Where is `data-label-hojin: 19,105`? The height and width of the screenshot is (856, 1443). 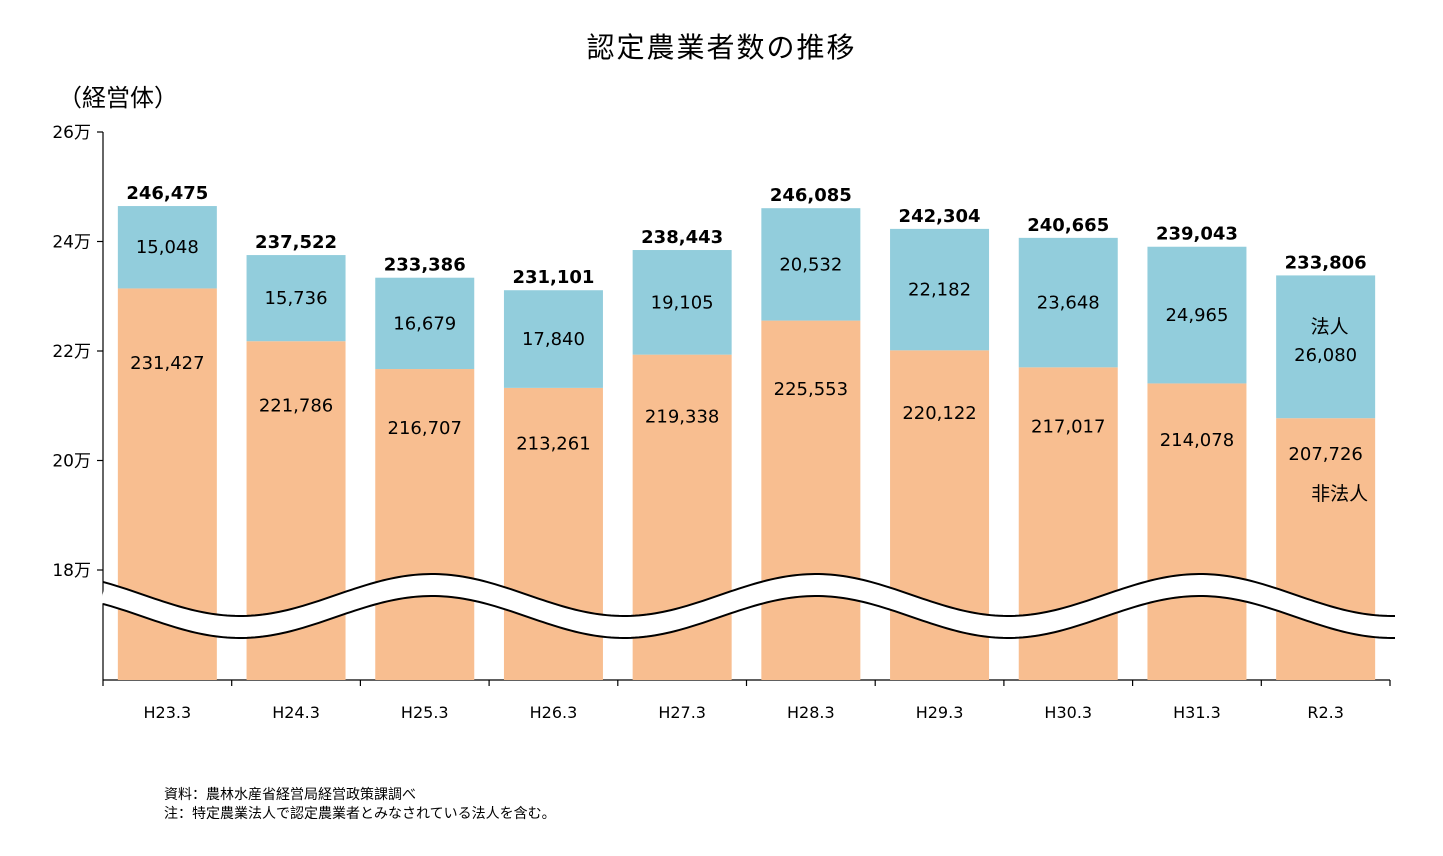
data-label-hojin: 19,105 is located at coordinates (682, 302).